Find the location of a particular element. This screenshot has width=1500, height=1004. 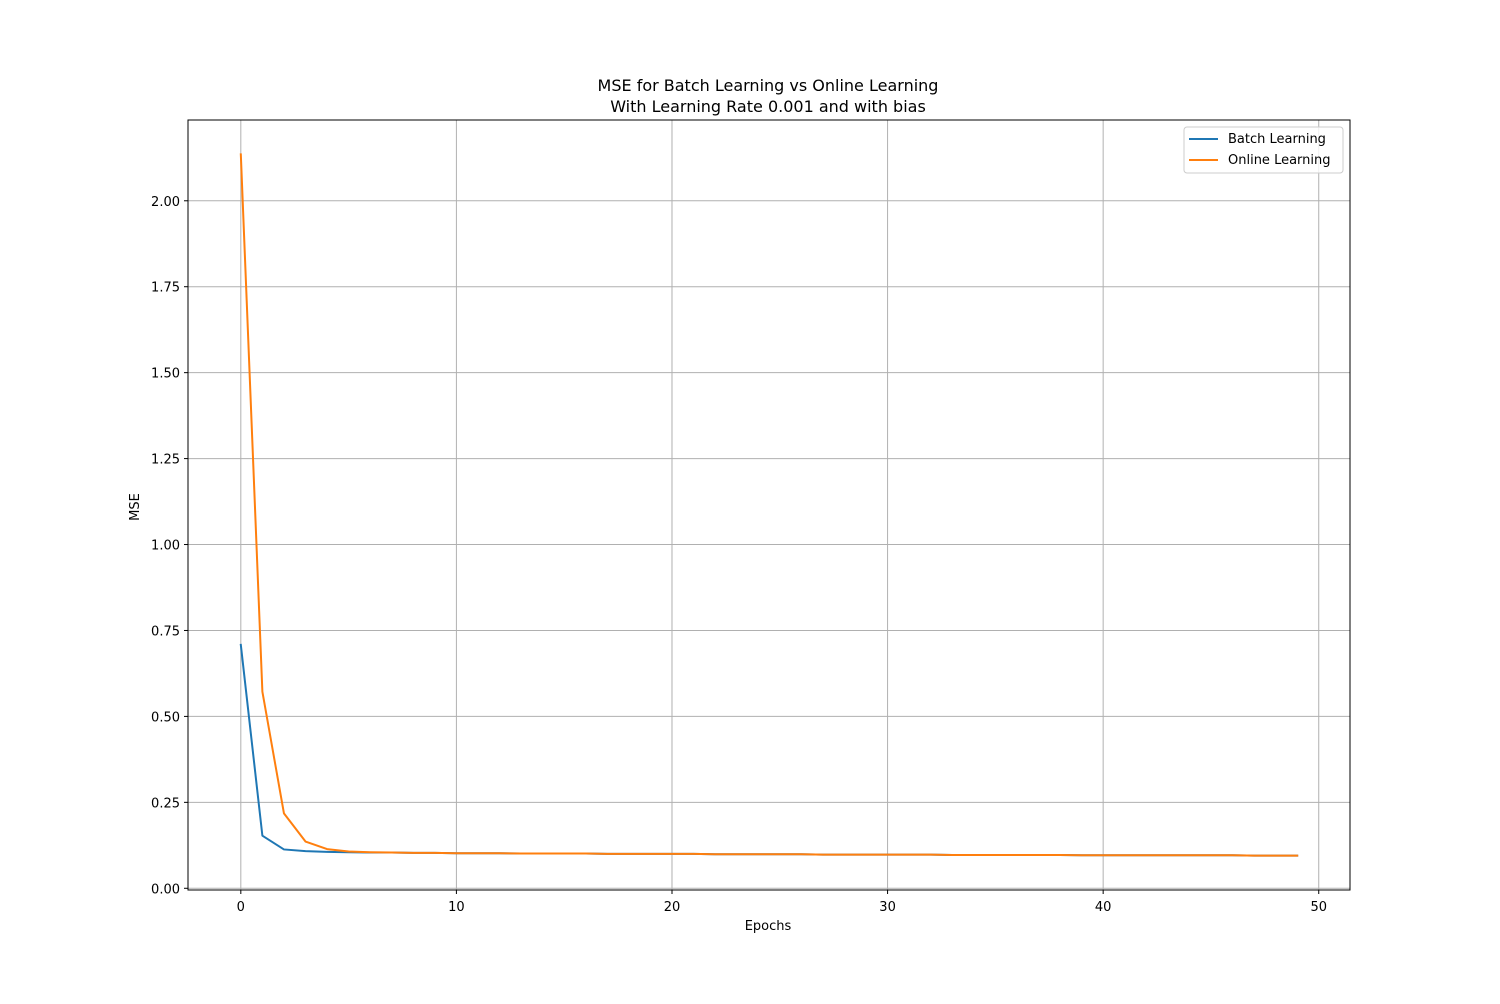

legend-label-online: Online Learning is located at coordinates (1279, 160).